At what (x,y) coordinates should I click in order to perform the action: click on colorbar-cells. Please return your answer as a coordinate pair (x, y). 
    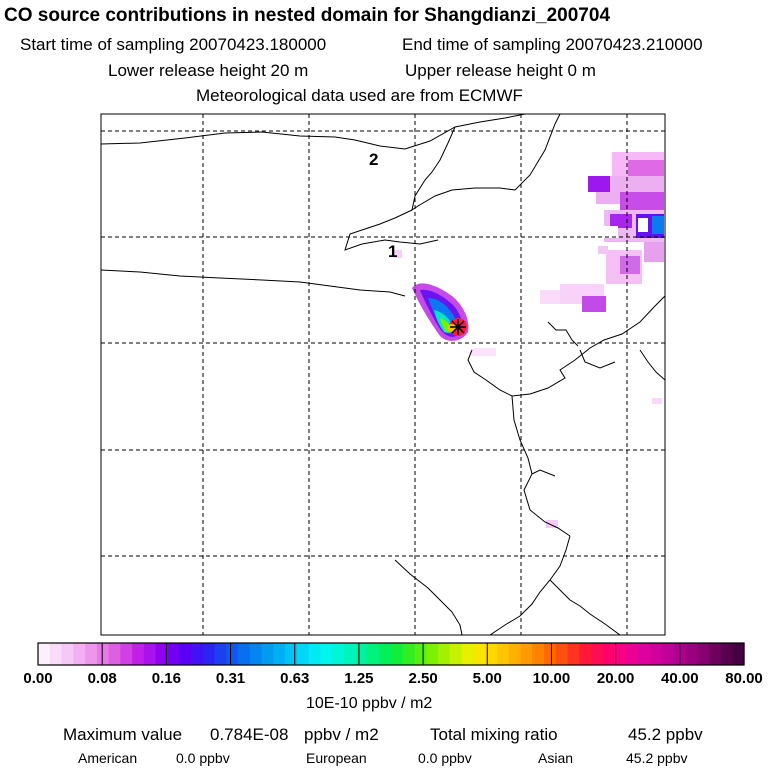
    Looking at the image, I should click on (391, 654).